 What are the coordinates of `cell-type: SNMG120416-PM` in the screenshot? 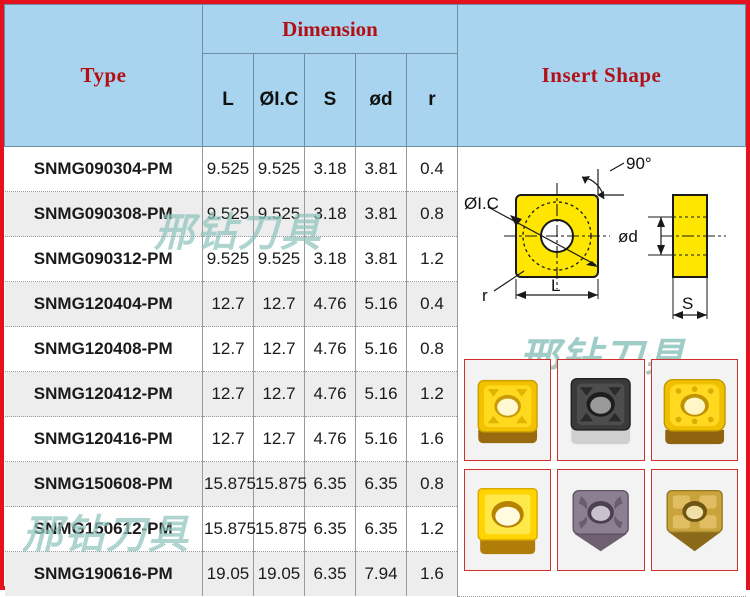 It's located at (103, 439).